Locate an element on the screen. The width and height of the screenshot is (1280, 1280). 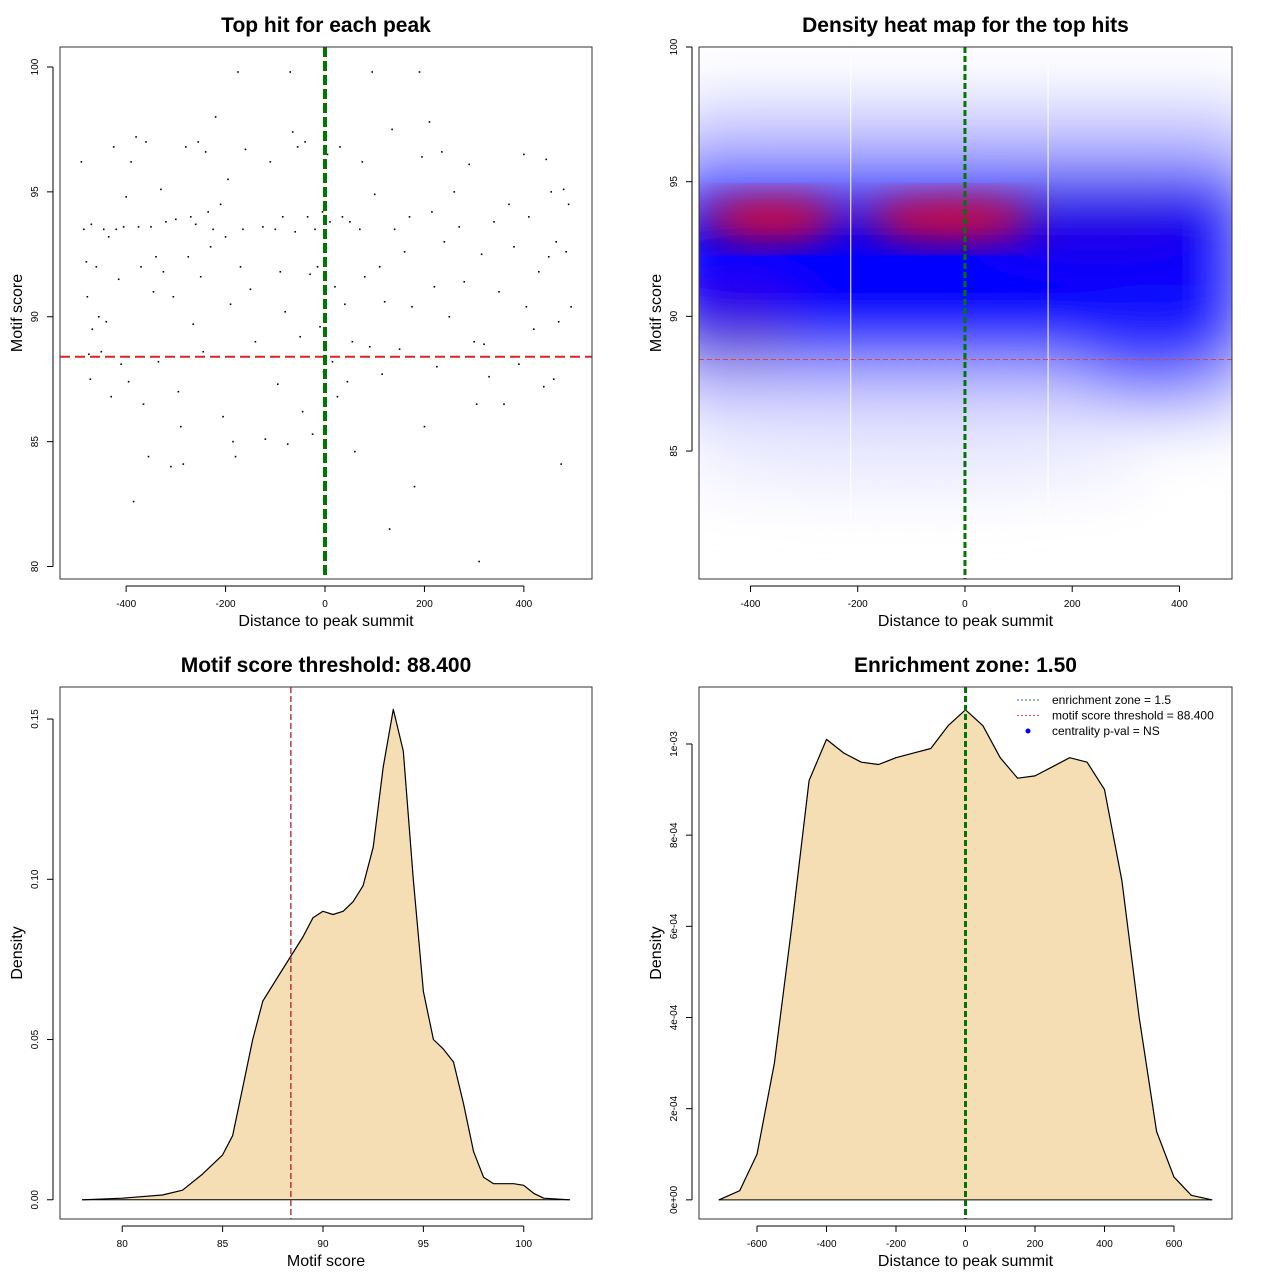
x-tick-label: -600 is located at coordinates (757, 1244).